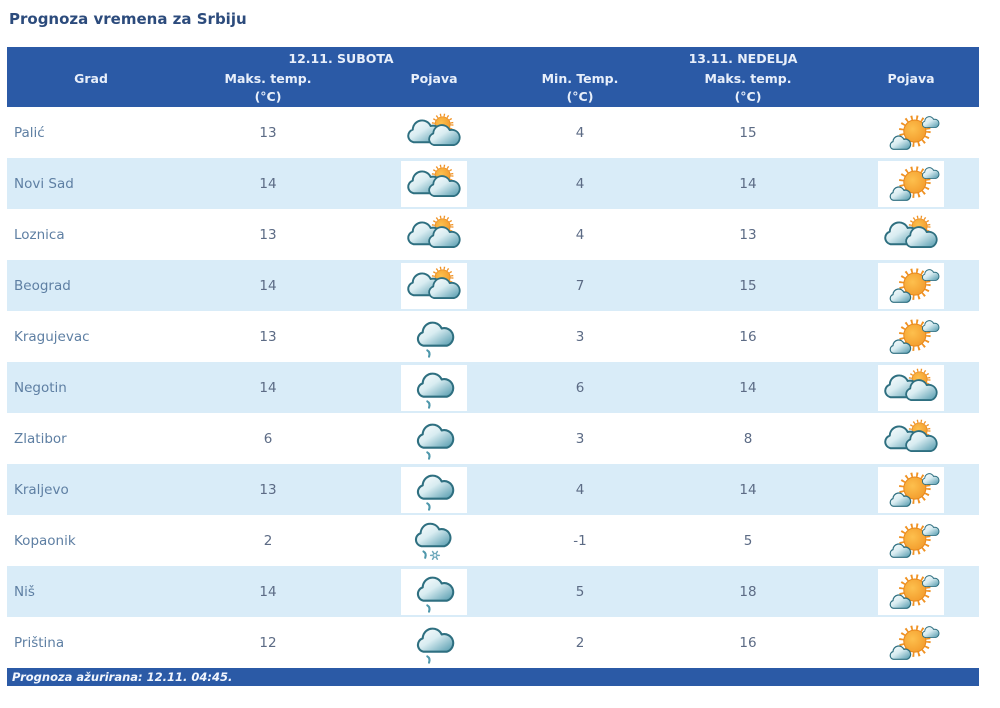 The height and width of the screenshot is (708, 1000). Describe the element at coordinates (493, 132) in the screenshot. I see `table-row: Palić 13 4 15` at that location.